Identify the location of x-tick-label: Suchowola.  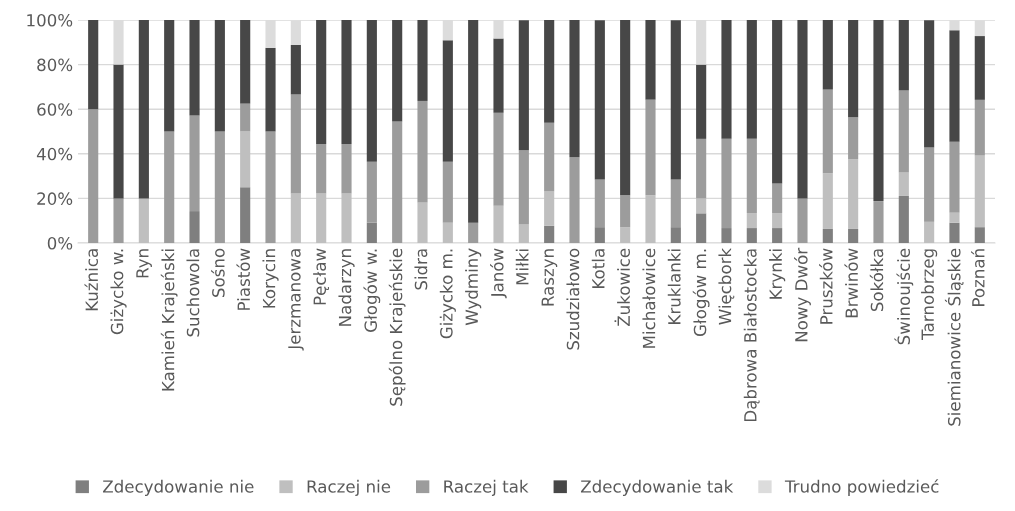
(193, 293).